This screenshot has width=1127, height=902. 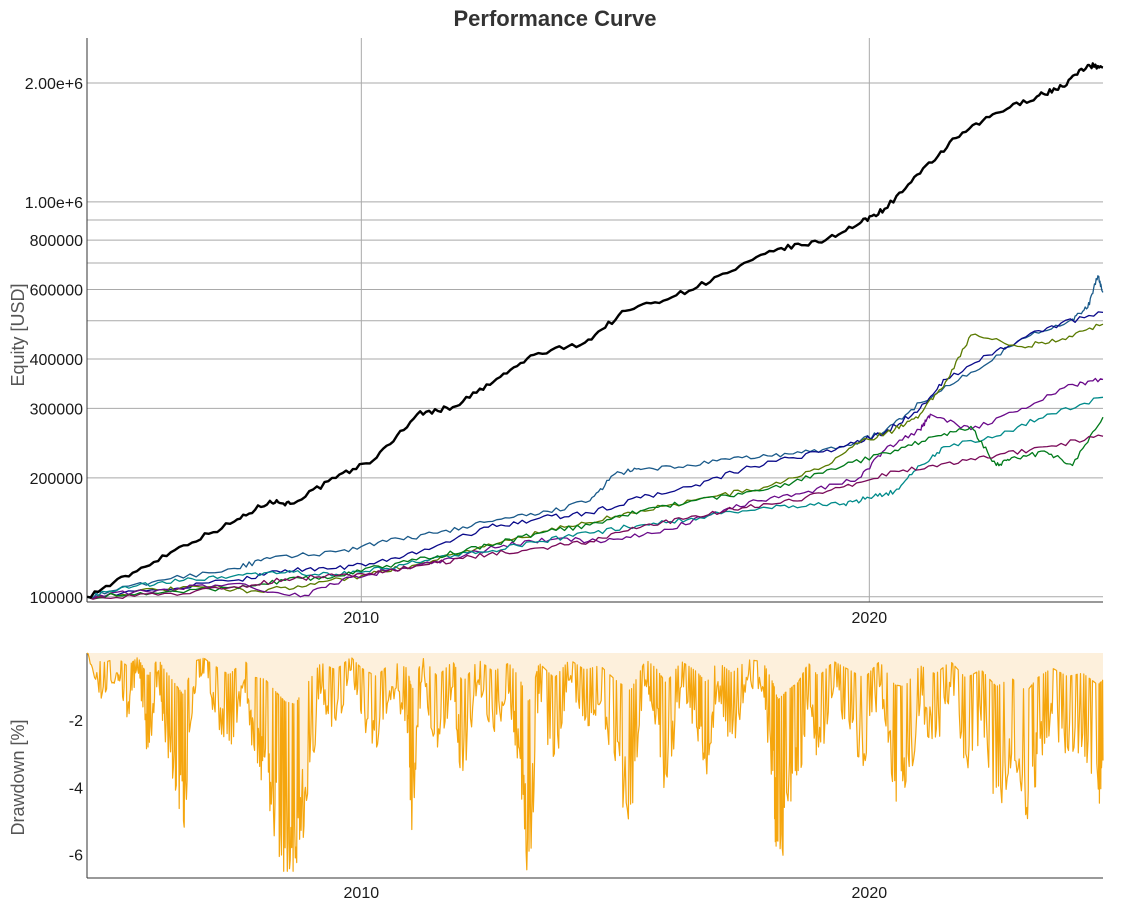 I want to click on y-tick-label: 2.00e+6, so click(x=54, y=84).